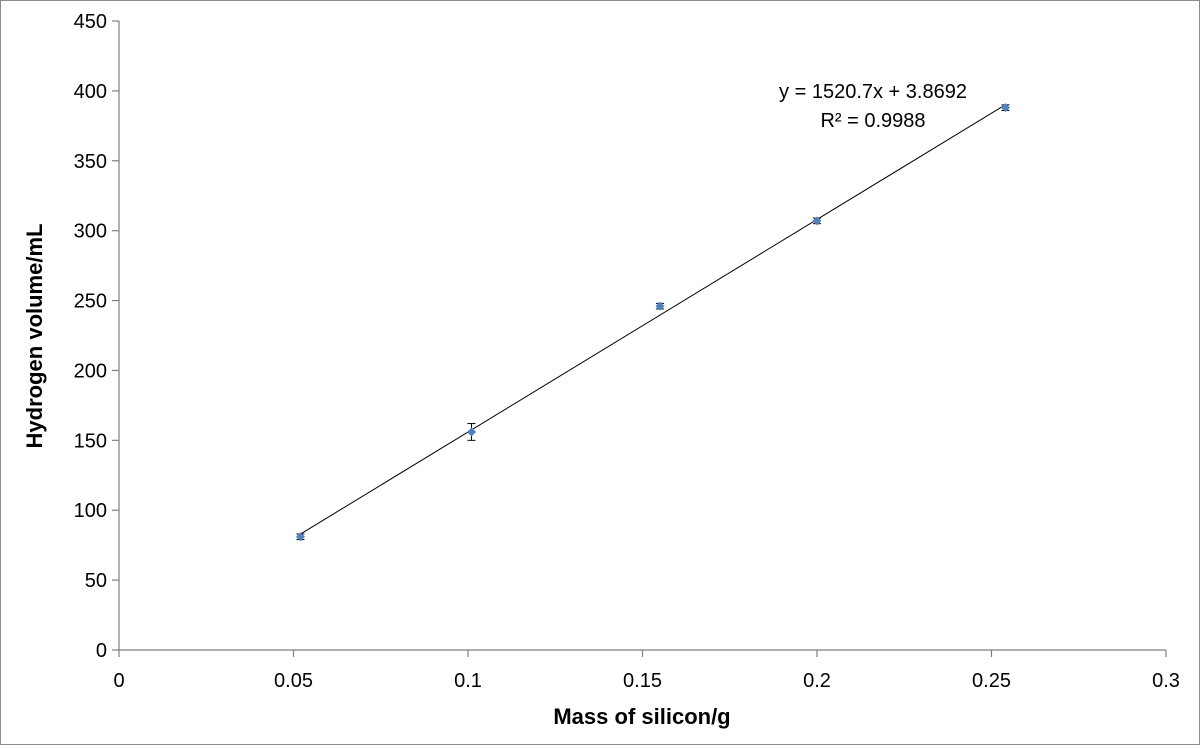 The image size is (1200, 749). Describe the element at coordinates (34, 336) in the screenshot. I see `y-axis-title: Hydrogen volume/mL` at that location.